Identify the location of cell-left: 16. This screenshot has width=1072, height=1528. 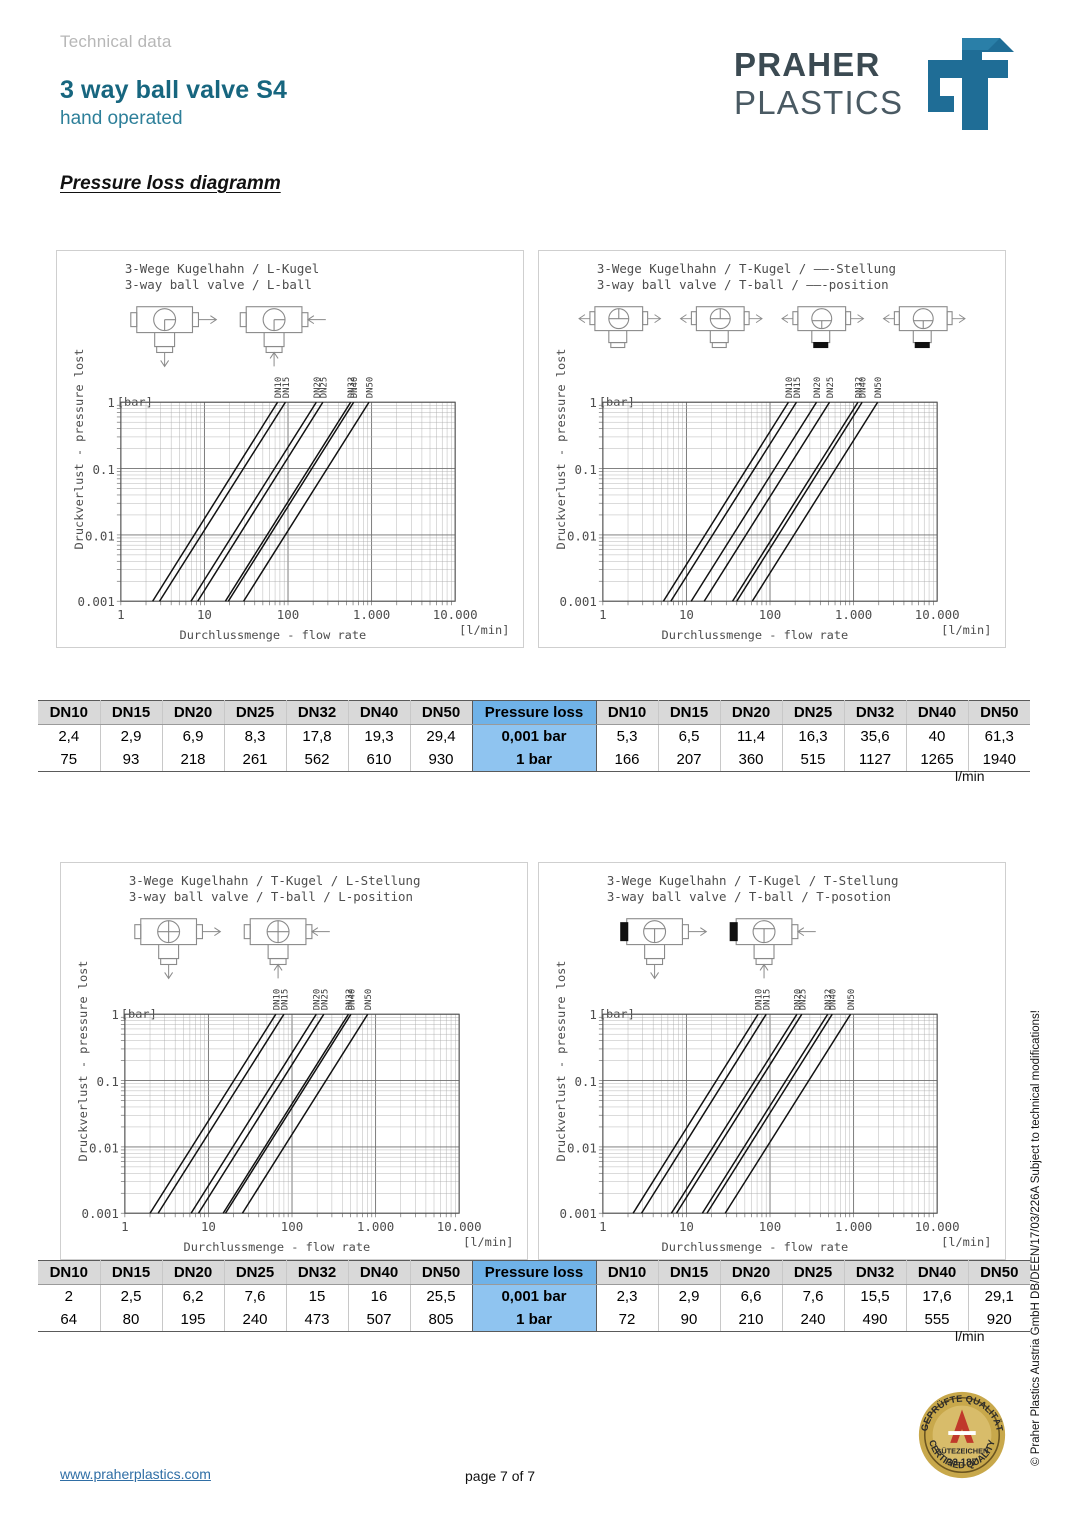
(379, 1296).